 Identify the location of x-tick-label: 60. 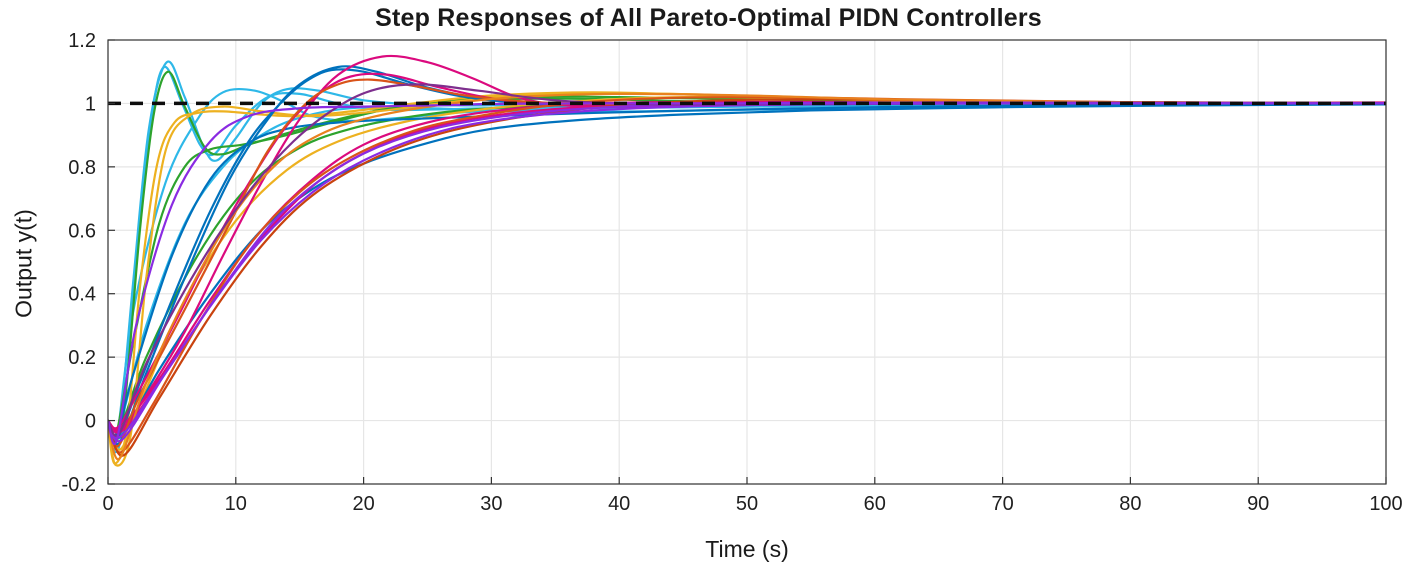
(875, 504).